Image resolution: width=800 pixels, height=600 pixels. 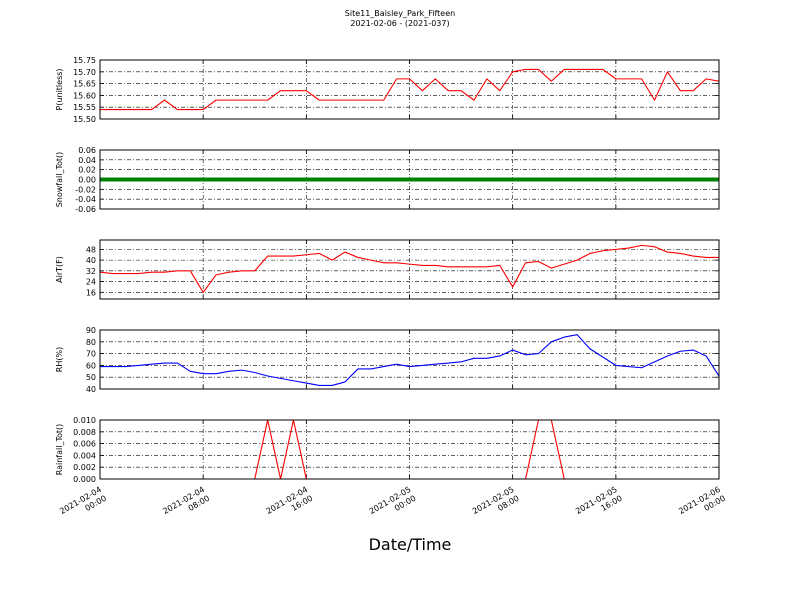 I want to click on x-tick-label: 2021-02-0508:00, so click(x=496, y=505).